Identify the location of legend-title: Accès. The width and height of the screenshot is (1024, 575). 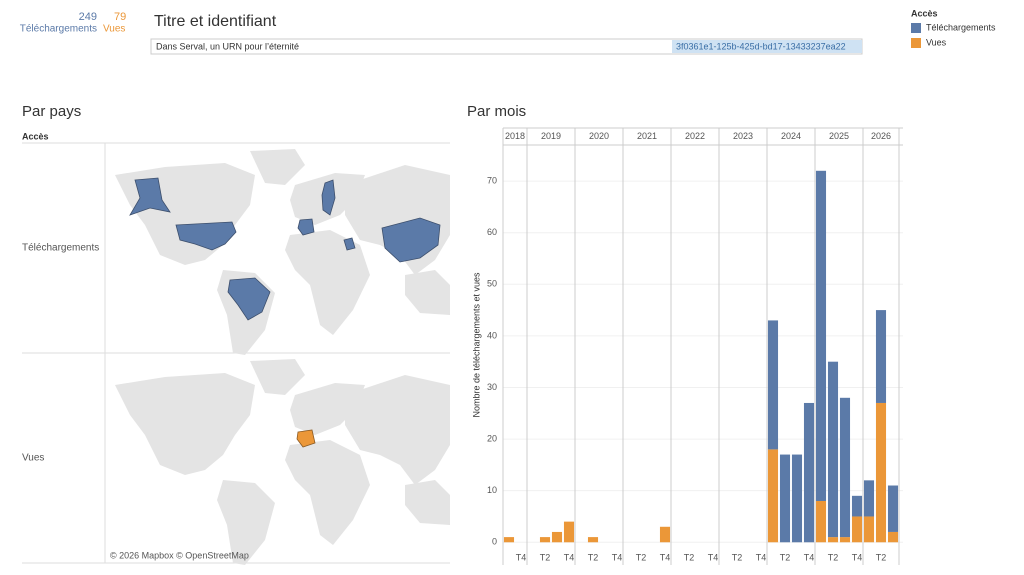
(924, 13).